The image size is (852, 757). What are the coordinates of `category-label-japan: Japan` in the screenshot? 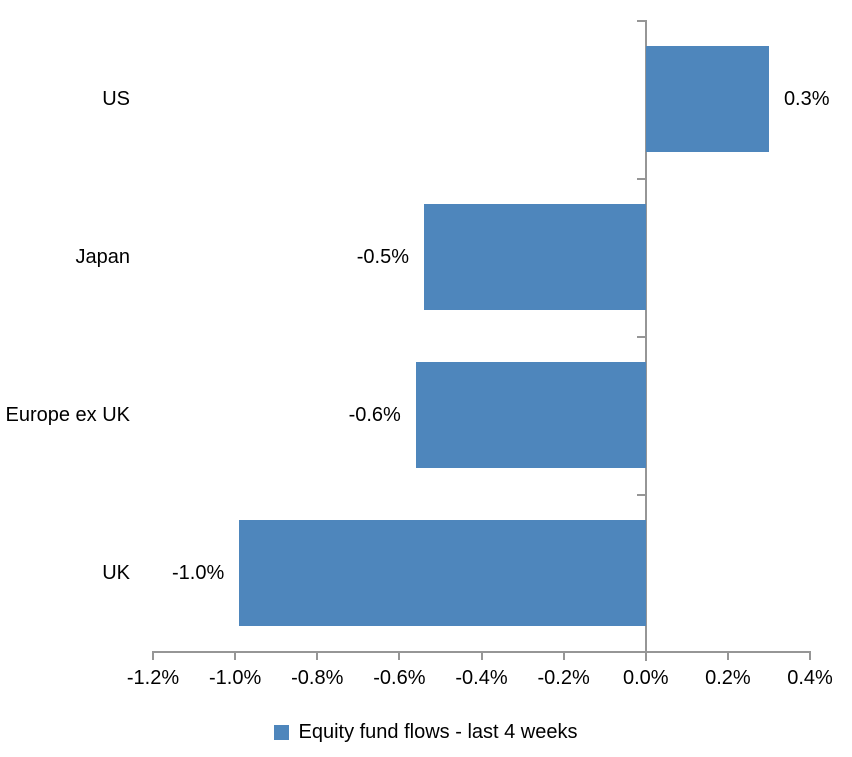 It's located at (103, 257).